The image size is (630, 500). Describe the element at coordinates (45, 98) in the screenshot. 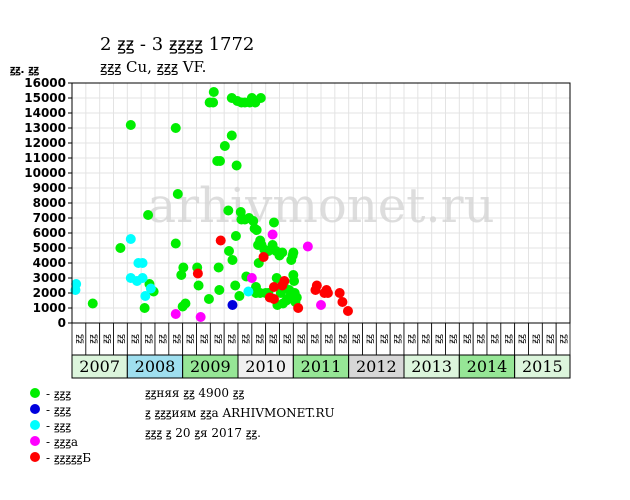

I see `y-tick-label: 15000` at that location.